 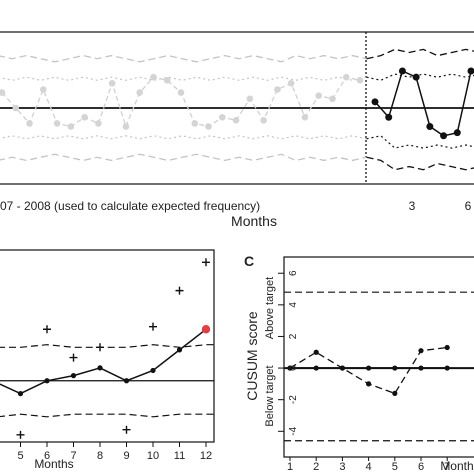 What do you see at coordinates (421, 467) in the screenshot?
I see `panel-c-x-tick-label: 6` at bounding box center [421, 467].